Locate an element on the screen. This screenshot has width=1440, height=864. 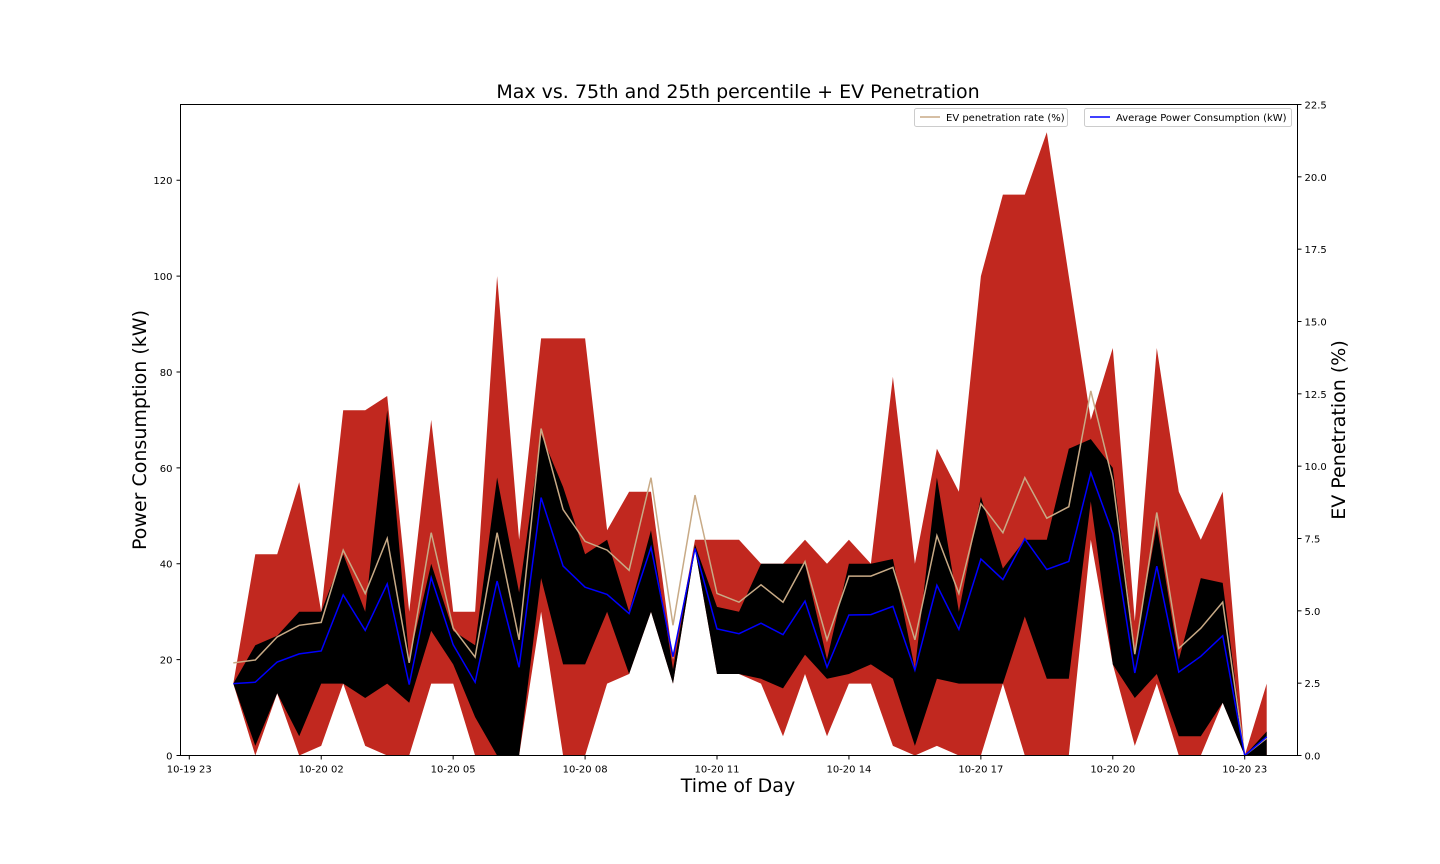
y-tick-label: 120 is located at coordinates (162, 181).